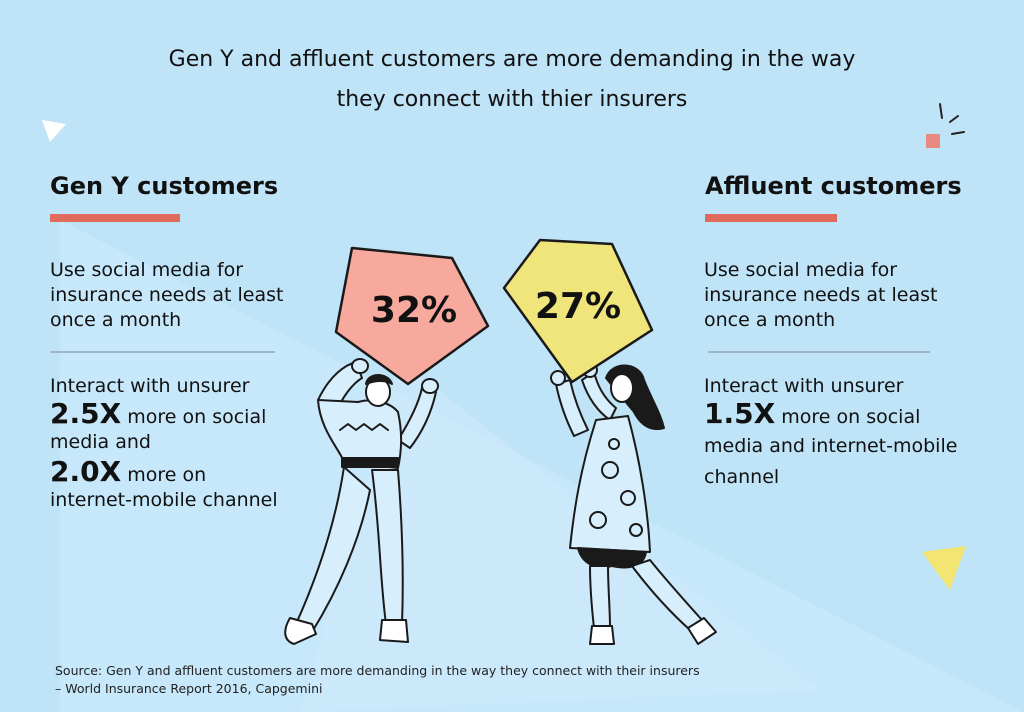 The width and height of the screenshot is (1024, 712). What do you see at coordinates (578, 306) in the screenshot?
I see `right-percentage-value: 27%` at bounding box center [578, 306].